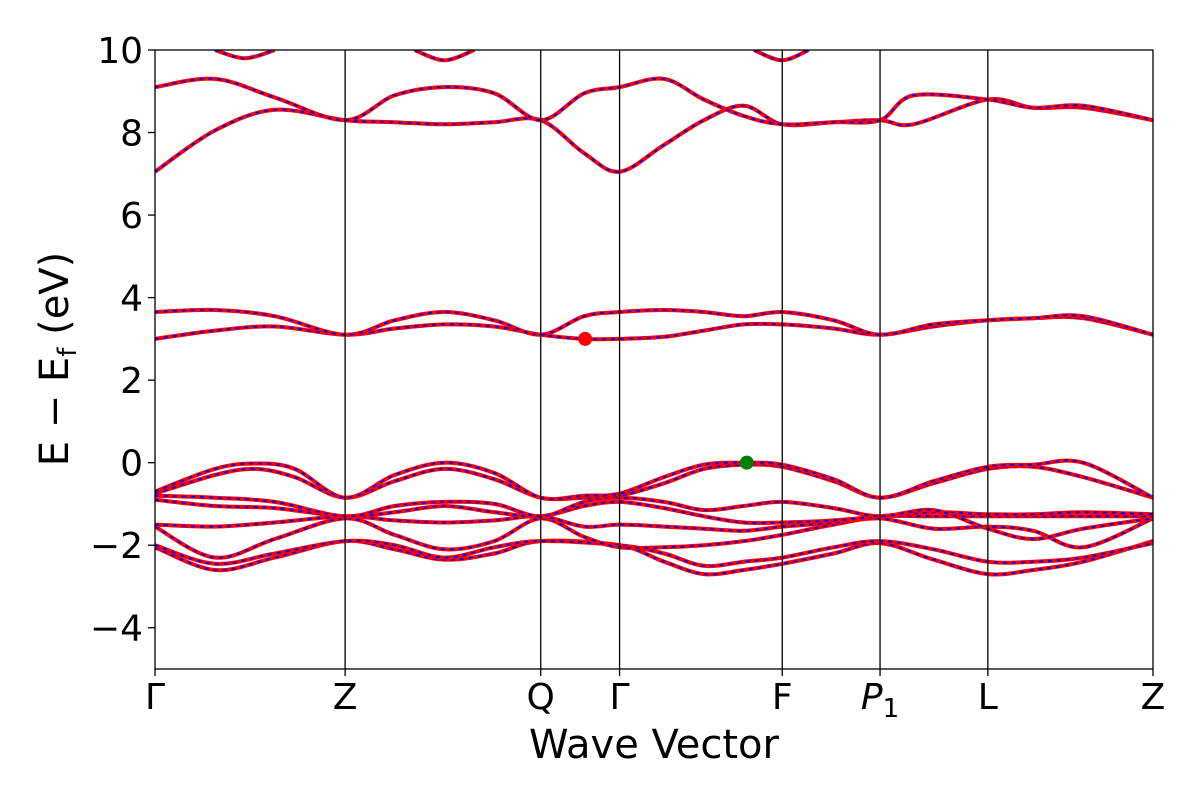 The image size is (1200, 800). What do you see at coordinates (116, 629) in the screenshot?
I see `y-tick-label: −4` at bounding box center [116, 629].